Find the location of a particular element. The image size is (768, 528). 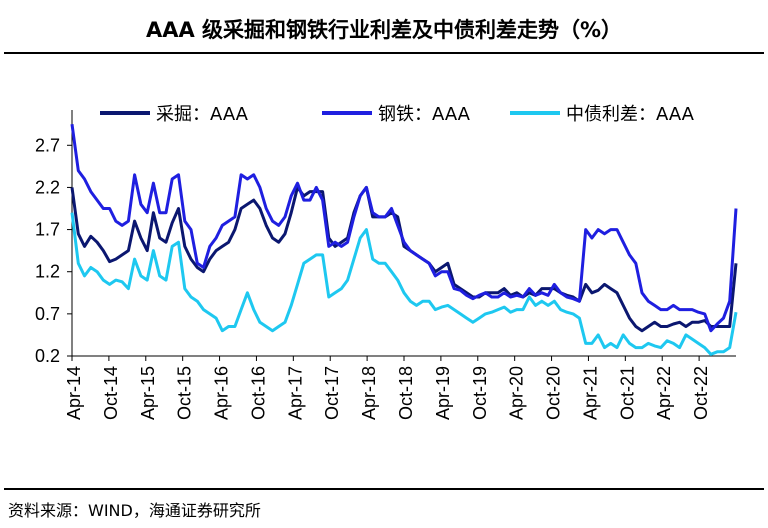

x-tick-label: Oct-20 is located at coordinates (554, 393).